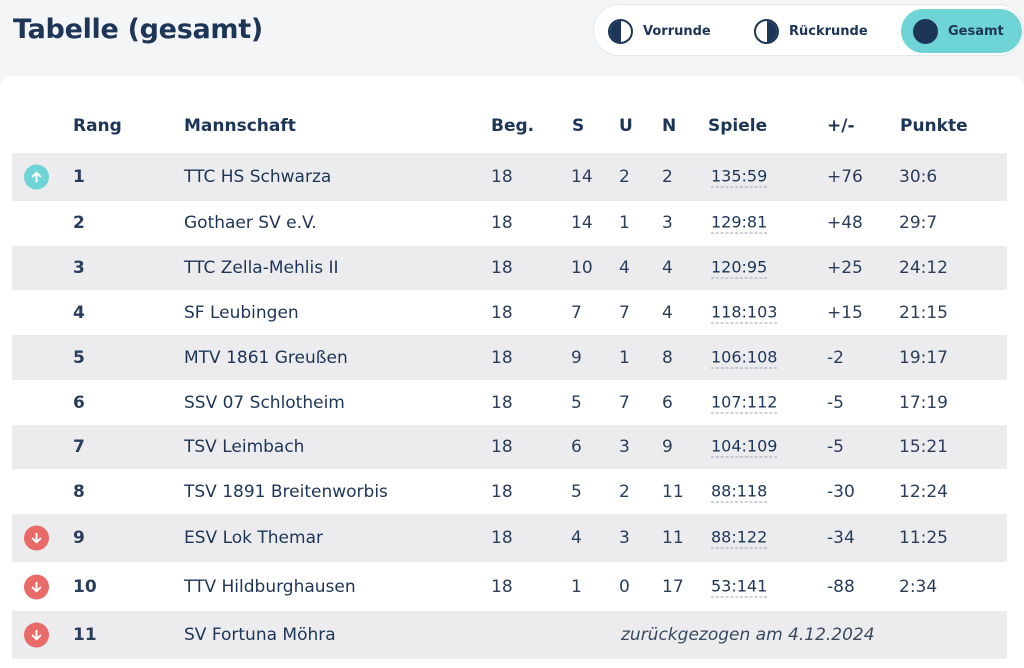 The width and height of the screenshot is (1024, 668). Describe the element at coordinates (576, 586) in the screenshot. I see `cell-won: 1` at that location.